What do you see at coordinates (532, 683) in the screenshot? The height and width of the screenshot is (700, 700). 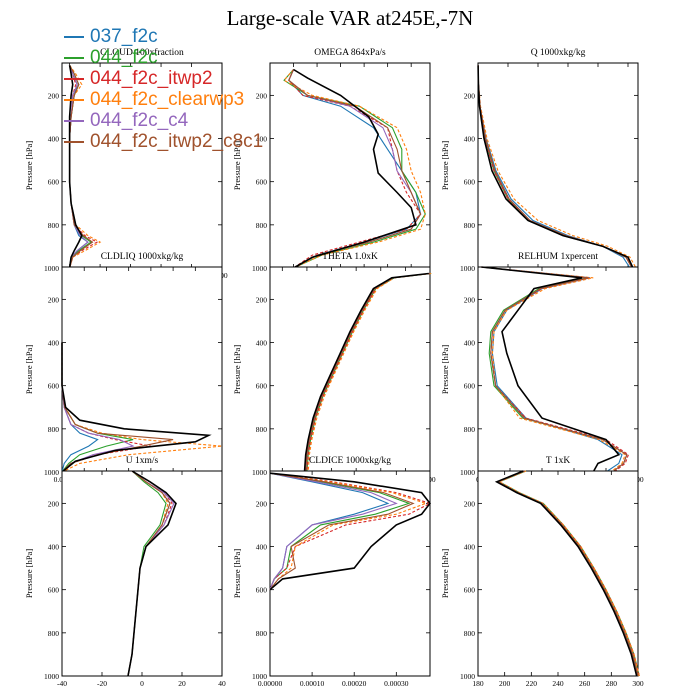 I see `x-tick-label: 220` at bounding box center [532, 683].